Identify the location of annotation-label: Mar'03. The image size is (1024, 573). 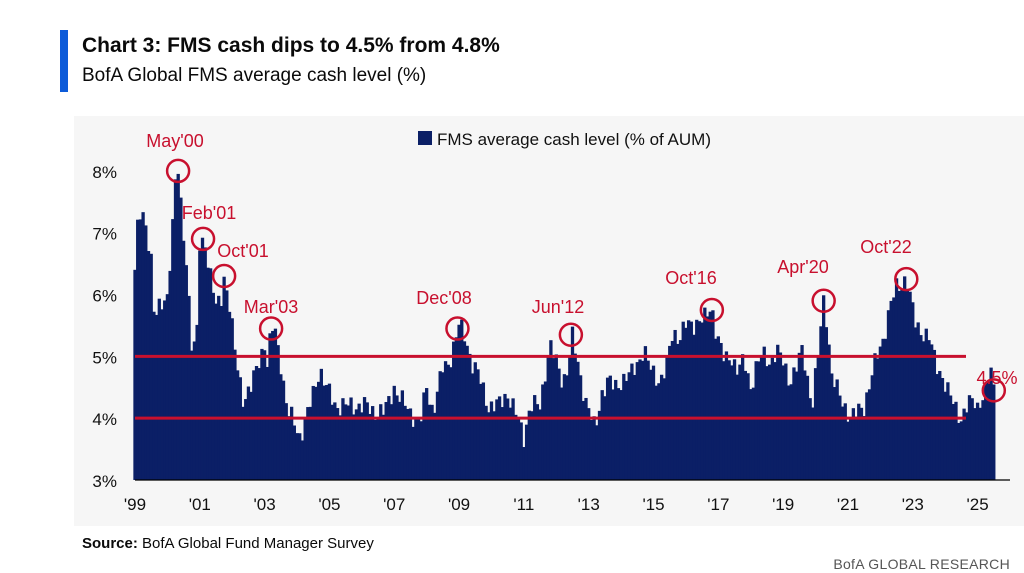
(271, 307).